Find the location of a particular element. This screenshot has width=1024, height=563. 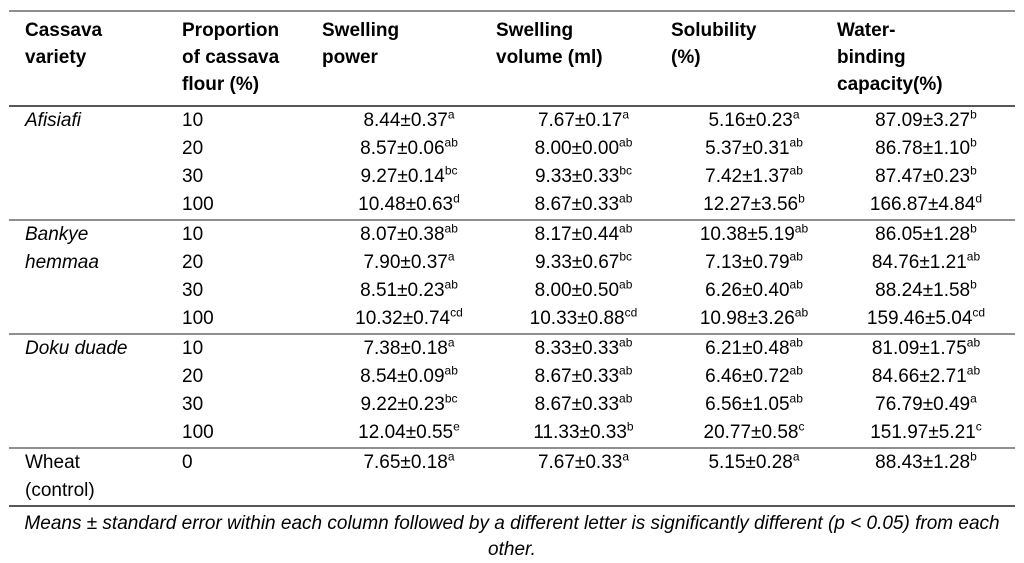

swelling-power-cell: 8.51±0.23ab is located at coordinates (409, 291).